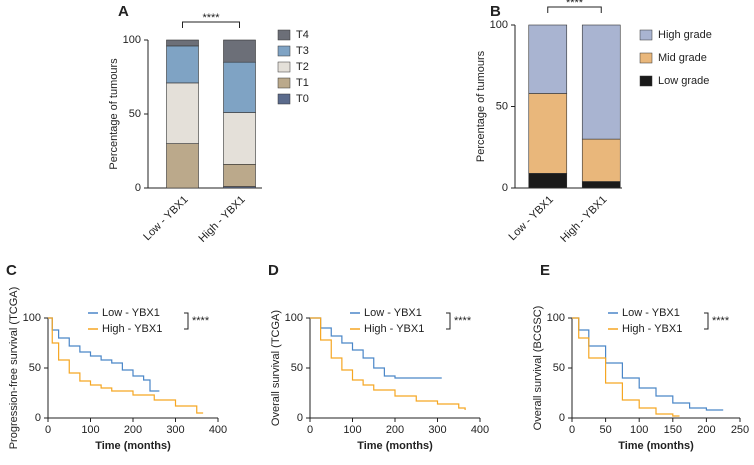  Describe the element at coordinates (605, 430) in the screenshot. I see `x-tick-label: 50` at that location.